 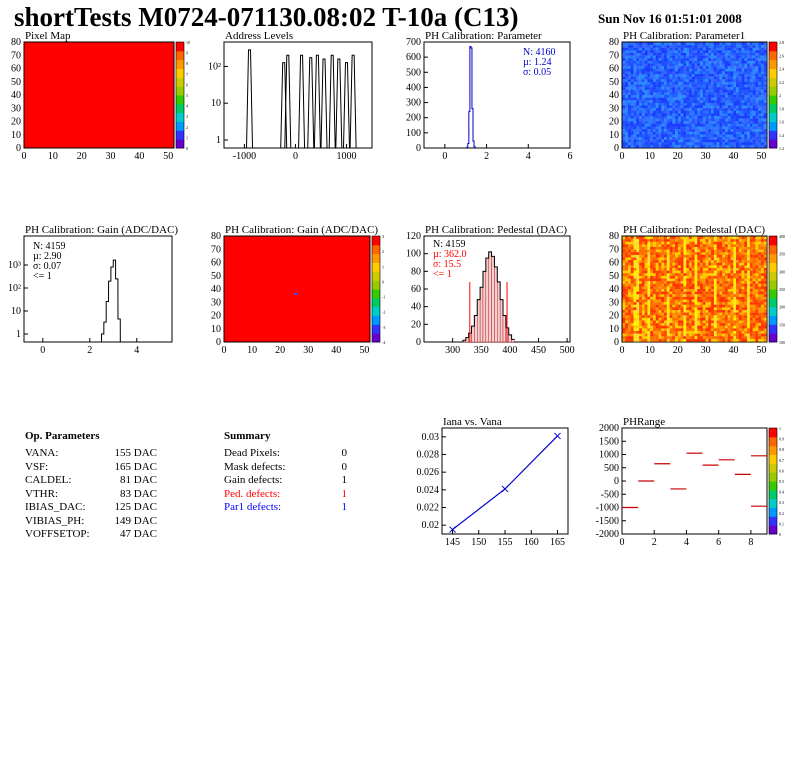 I want to click on z-tick-label: 2.4, so click(x=781, y=69).